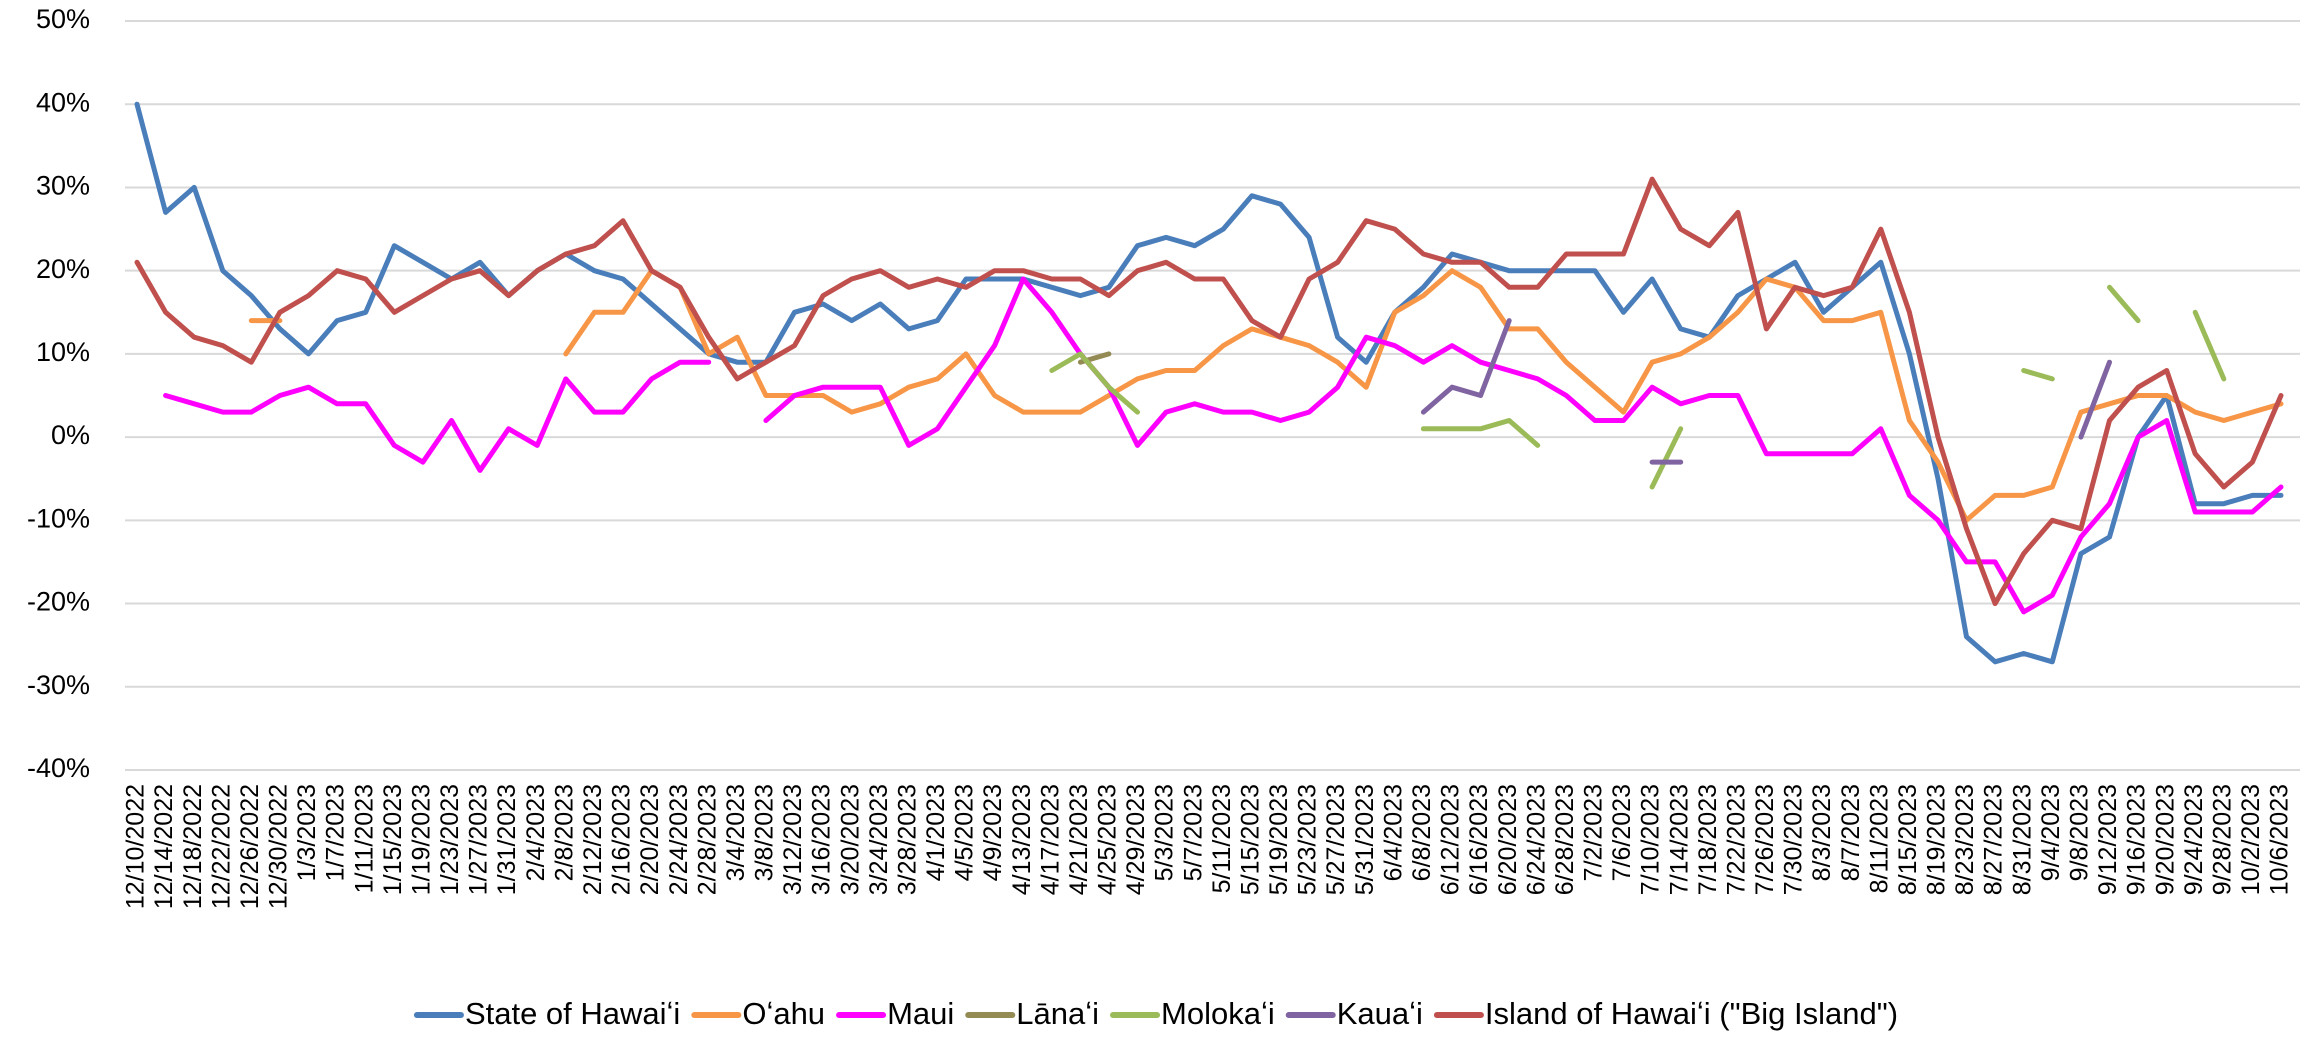  I want to click on x-tick-label: 6/12/2023, so click(1451, 839).